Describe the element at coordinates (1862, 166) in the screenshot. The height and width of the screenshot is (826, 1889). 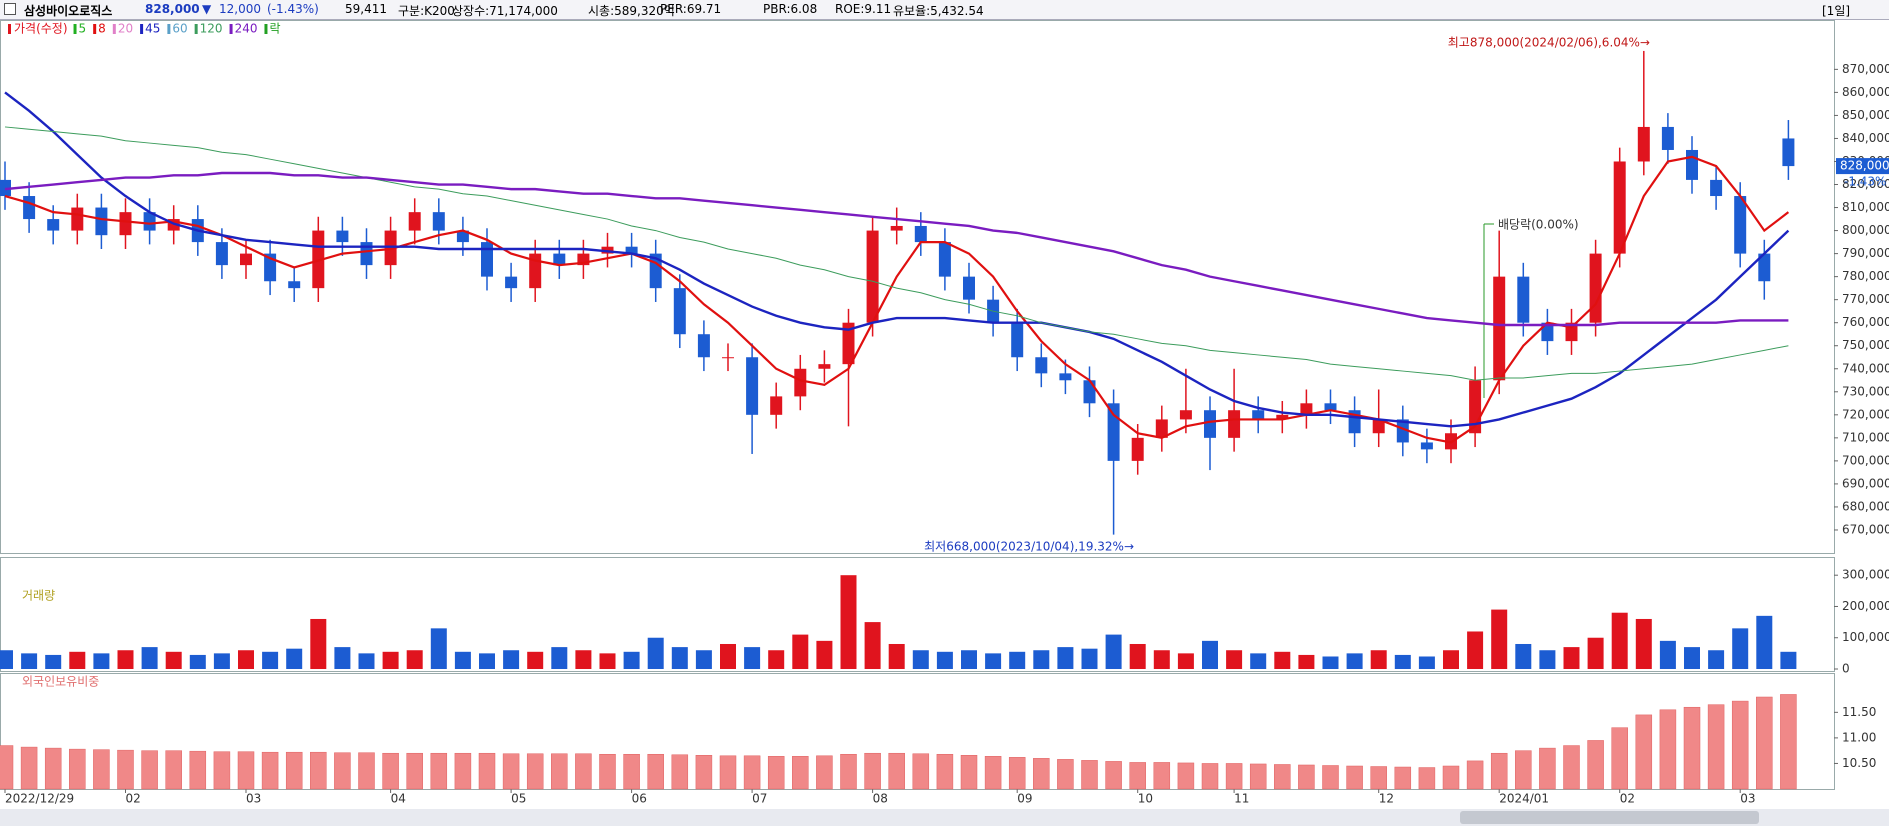
I see `price-tag` at that location.